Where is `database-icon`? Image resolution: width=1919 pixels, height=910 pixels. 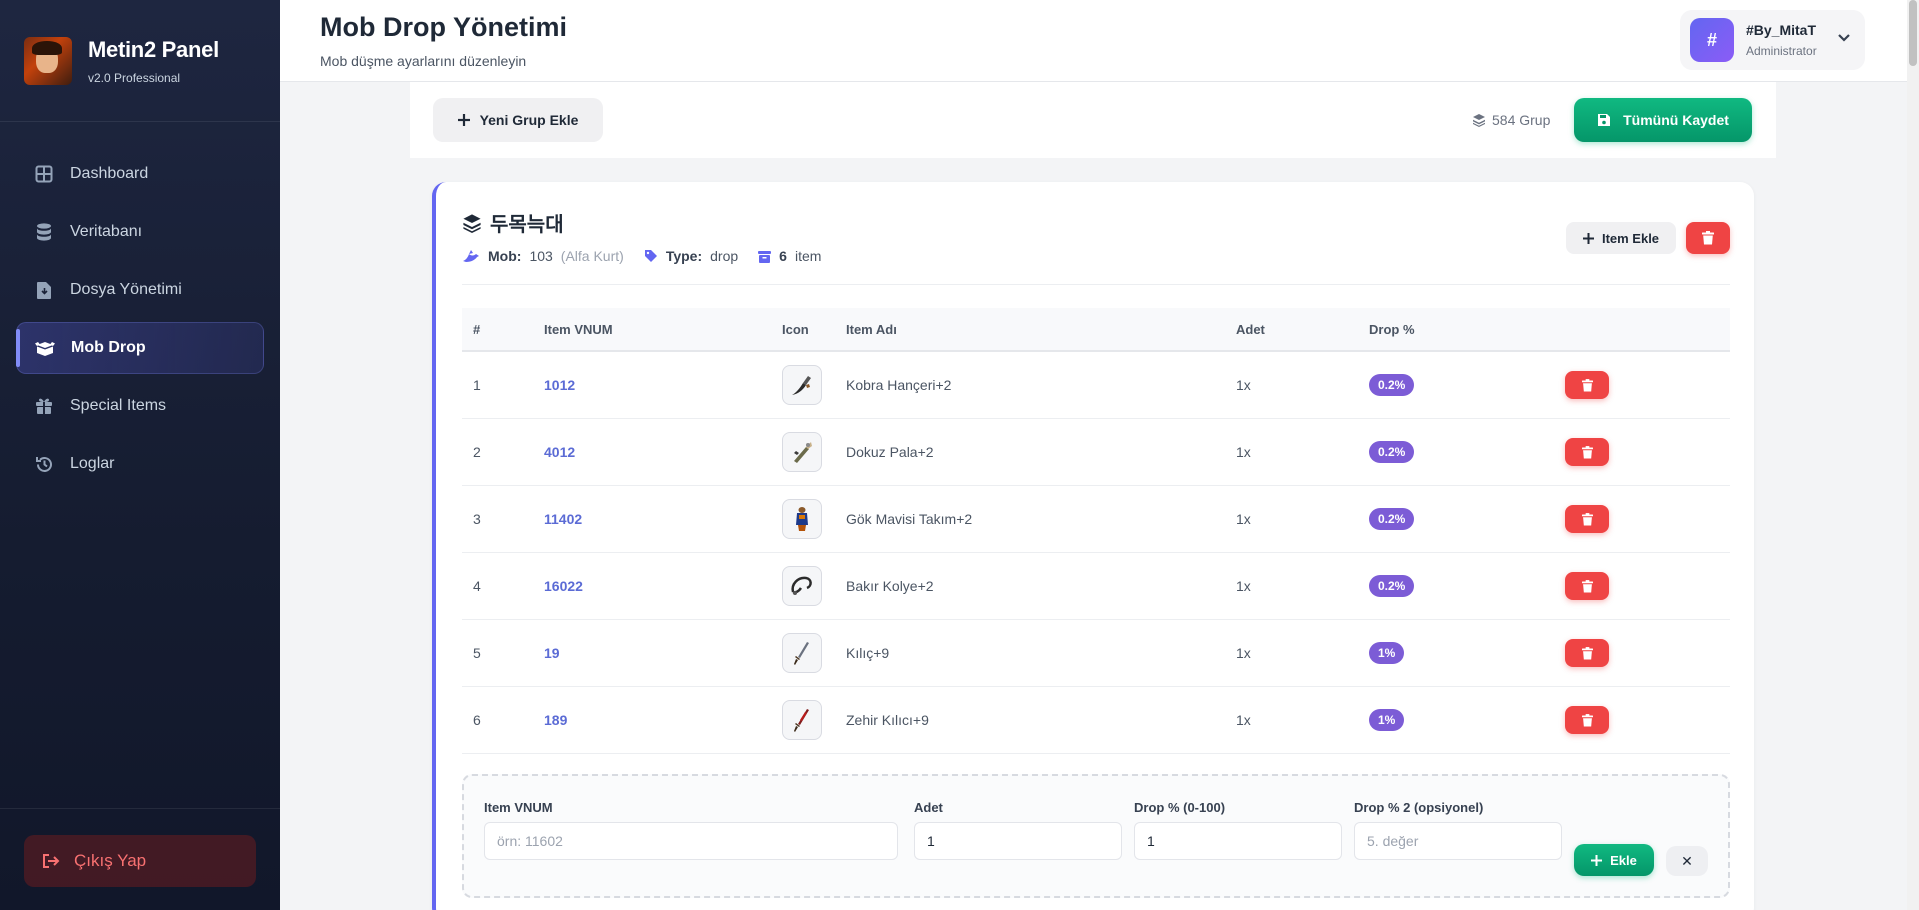
database-icon is located at coordinates (44, 232).